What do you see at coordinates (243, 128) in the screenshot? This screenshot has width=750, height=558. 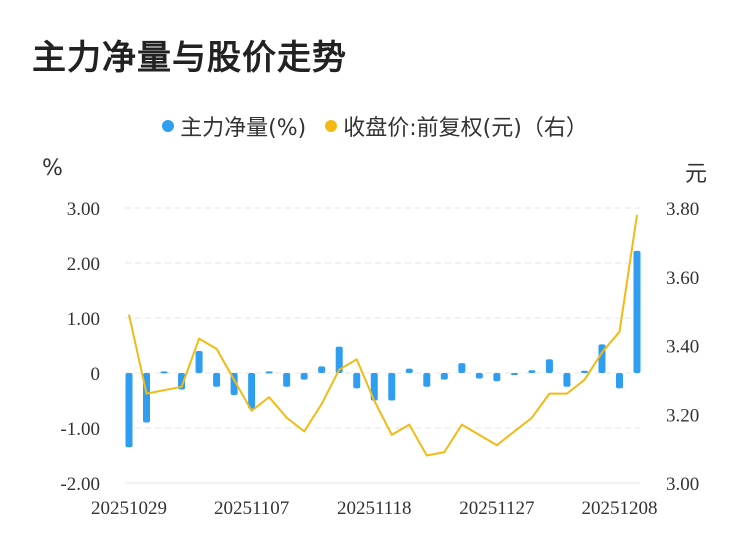 I see `legend-label-net-volume: 主力净量(%)` at bounding box center [243, 128].